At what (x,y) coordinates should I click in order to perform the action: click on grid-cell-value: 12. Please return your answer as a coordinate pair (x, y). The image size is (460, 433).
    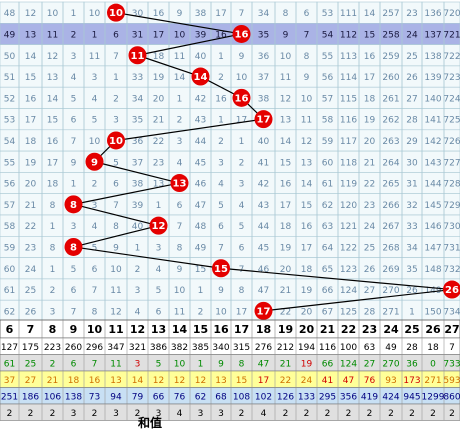
    Looking at the image, I should click on (285, 99).